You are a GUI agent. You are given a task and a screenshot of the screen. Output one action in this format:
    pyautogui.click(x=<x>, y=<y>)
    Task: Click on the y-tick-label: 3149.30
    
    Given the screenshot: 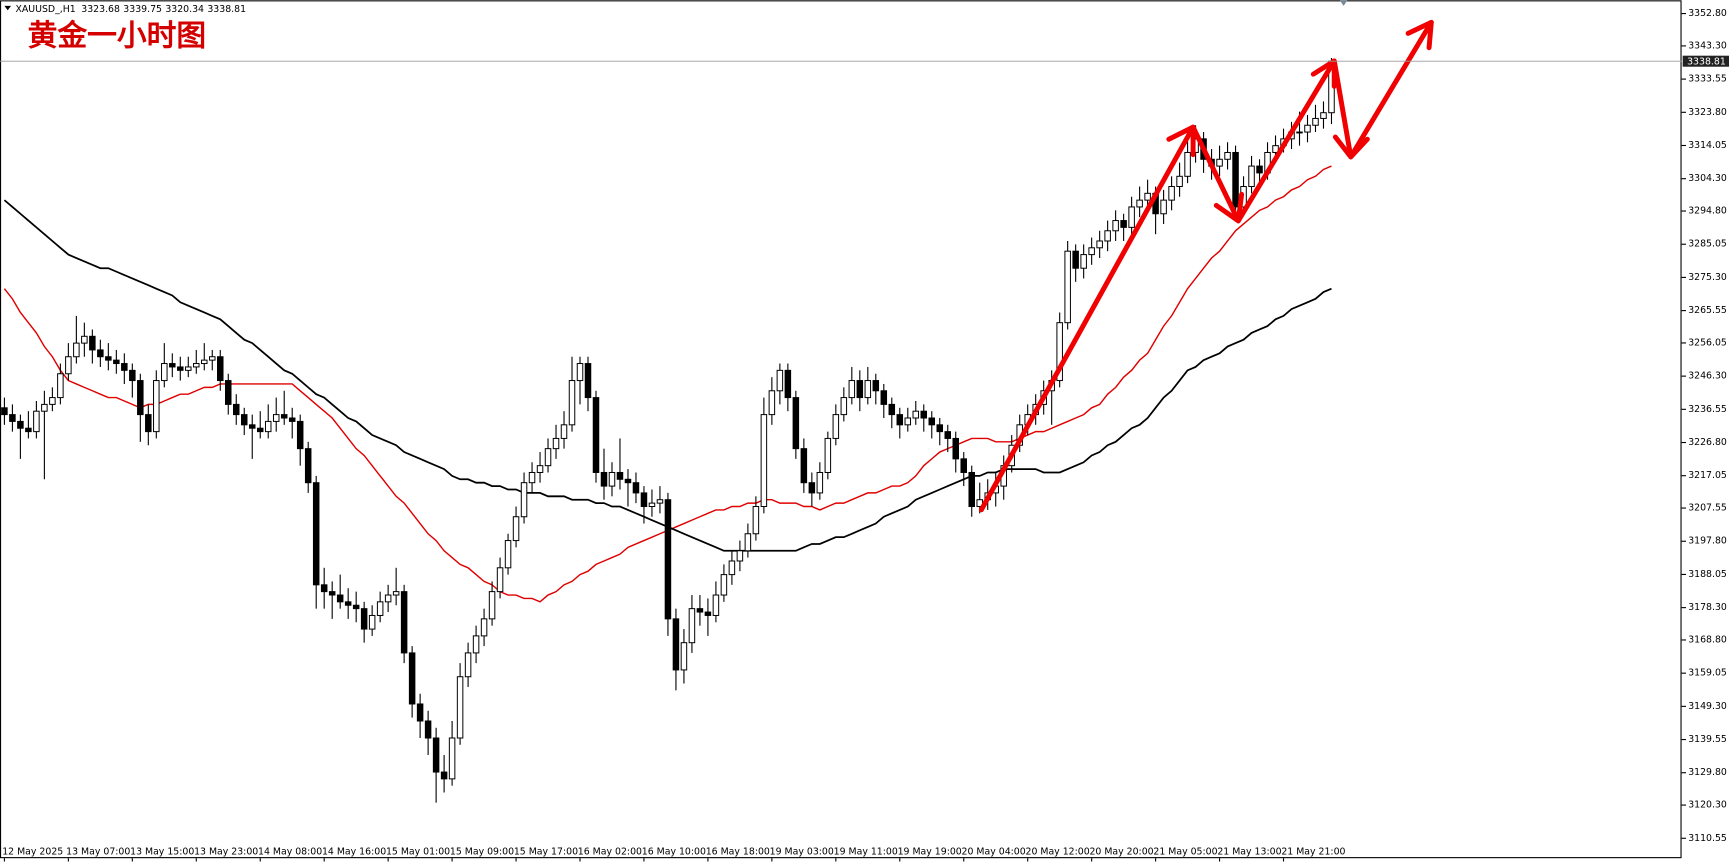 What is the action you would take?
    pyautogui.click(x=1707, y=706)
    